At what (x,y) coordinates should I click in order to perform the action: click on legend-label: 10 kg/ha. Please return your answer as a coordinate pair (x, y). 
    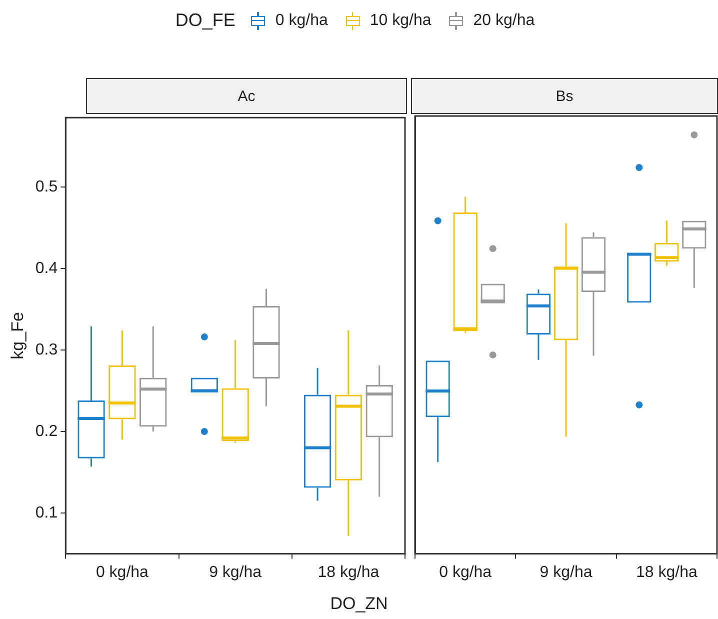
    Looking at the image, I should click on (401, 21).